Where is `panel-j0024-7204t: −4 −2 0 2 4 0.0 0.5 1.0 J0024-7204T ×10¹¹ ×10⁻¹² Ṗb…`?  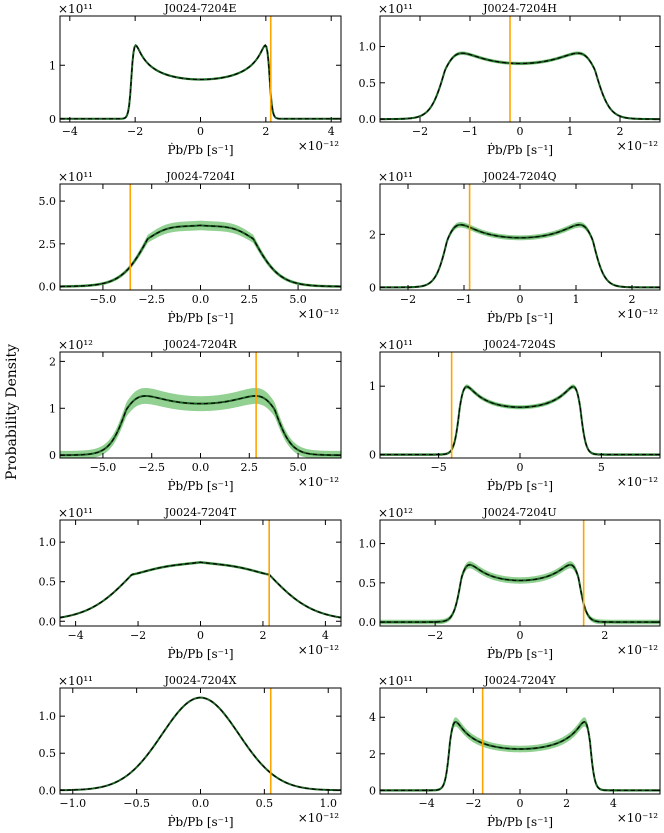
panel-j0024-7204t: −4 −2 0 2 4 0.0 0.5 1.0 J0024-7204T ×10¹¹ ×10⁻¹² Ṗb… is located at coordinates (190, 583).